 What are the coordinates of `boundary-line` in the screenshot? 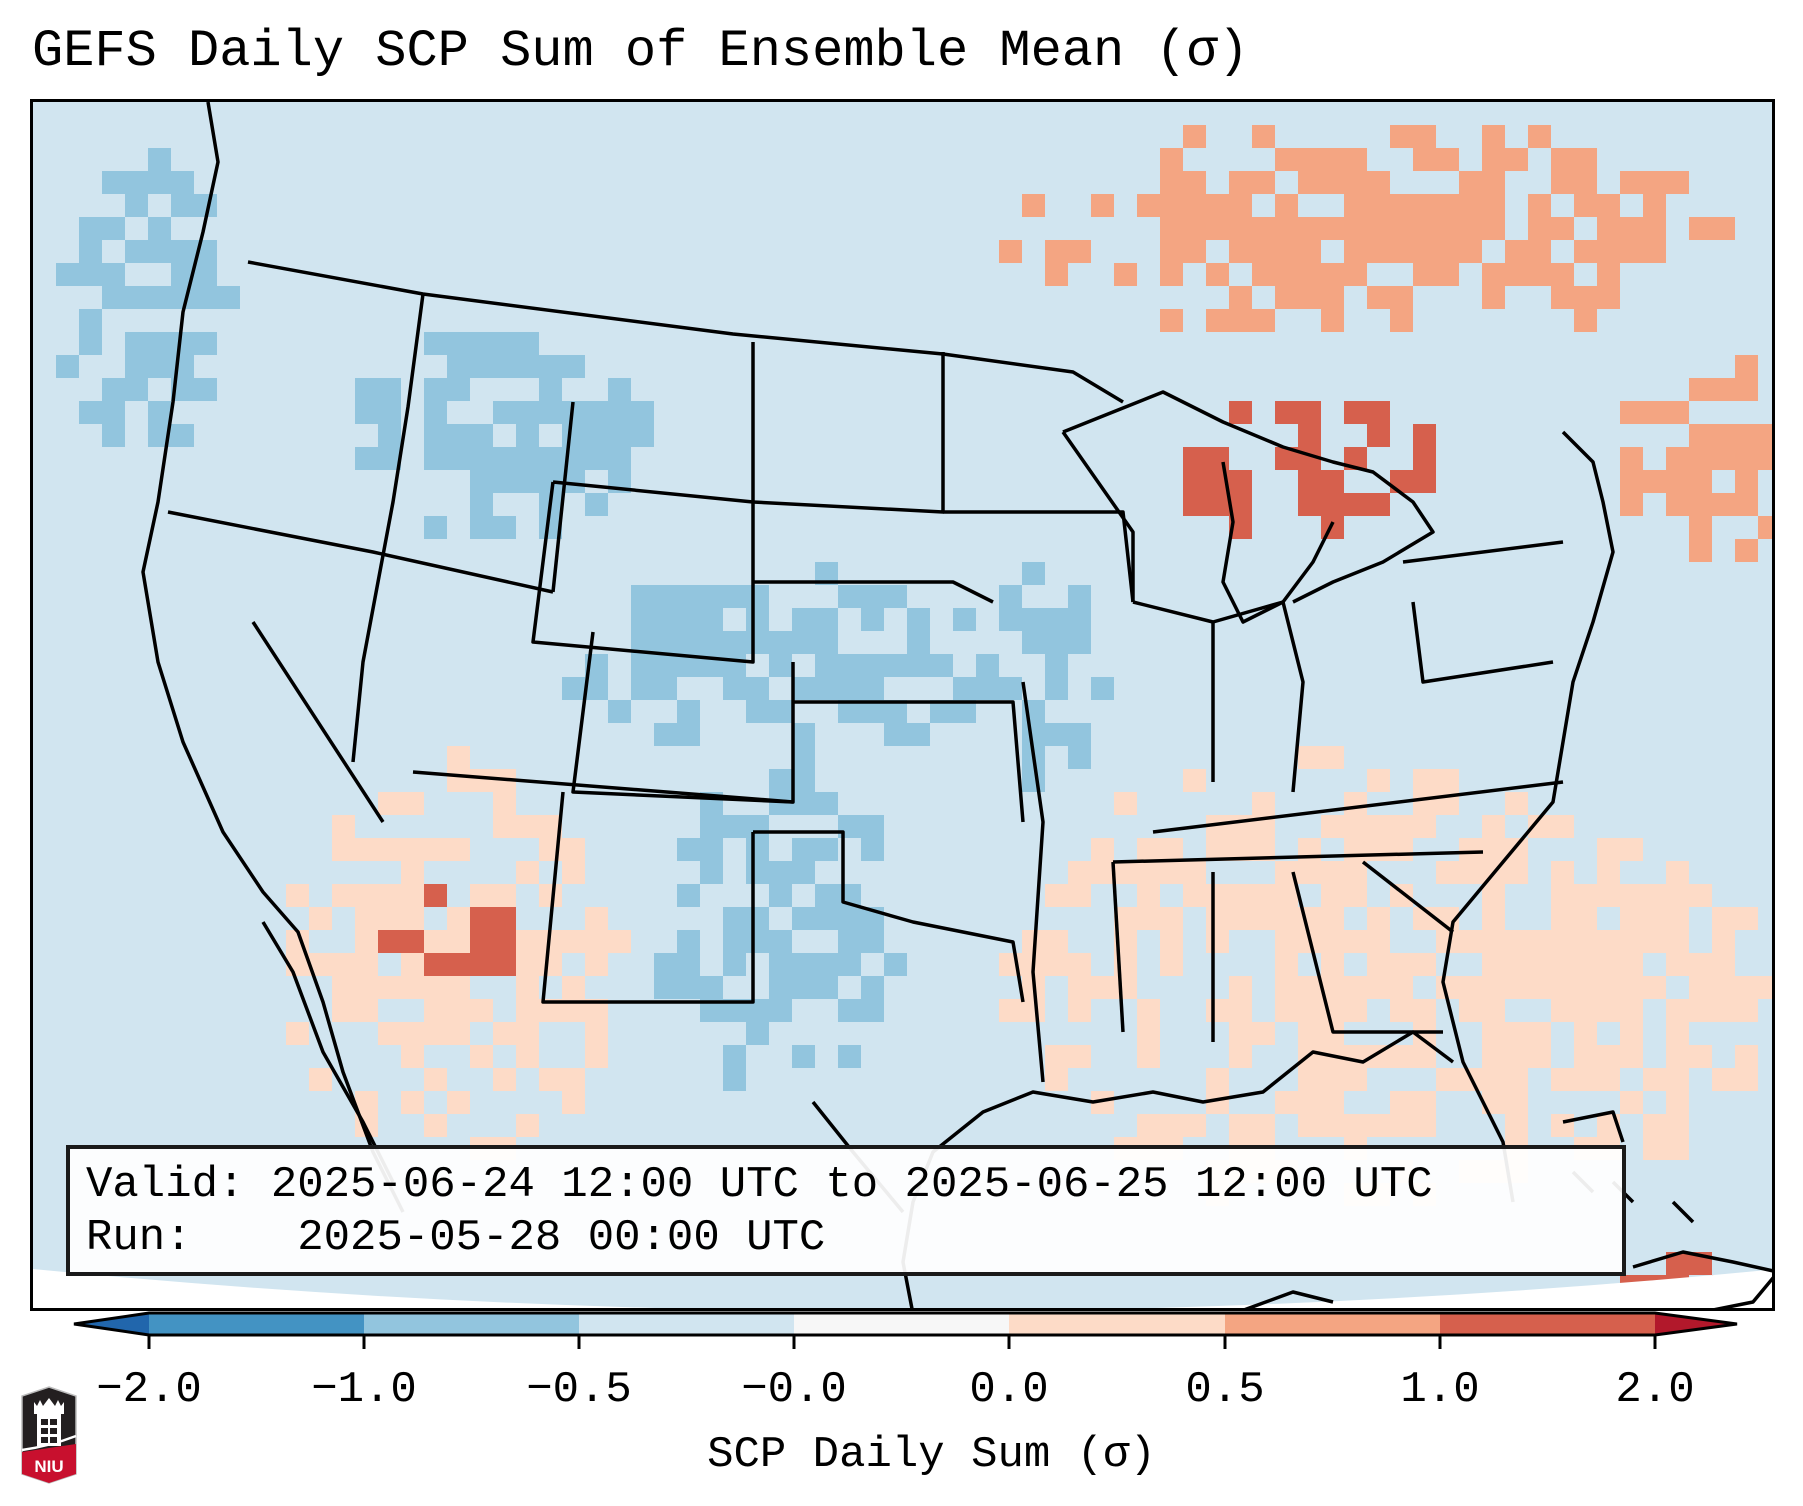 It's located at (1528, 816).